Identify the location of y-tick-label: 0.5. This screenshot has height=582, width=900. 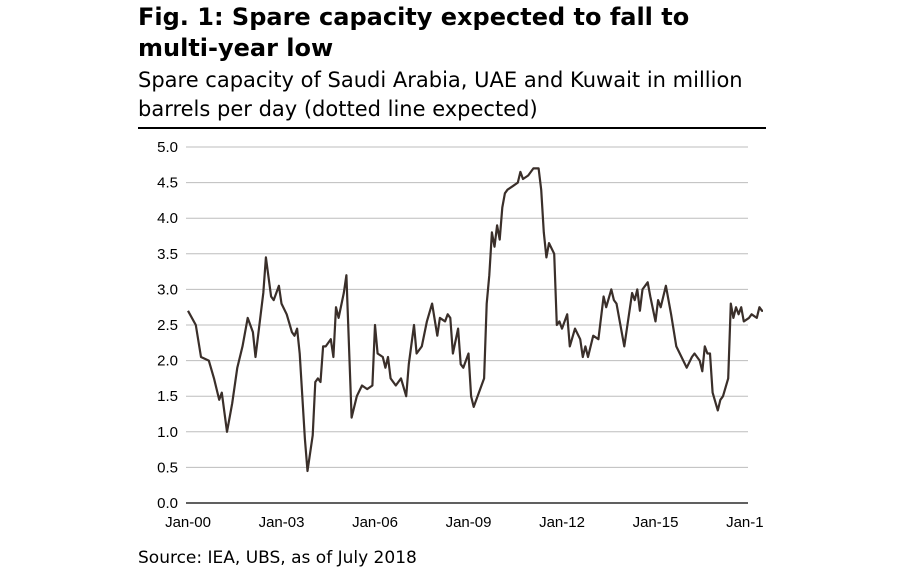
(167, 467).